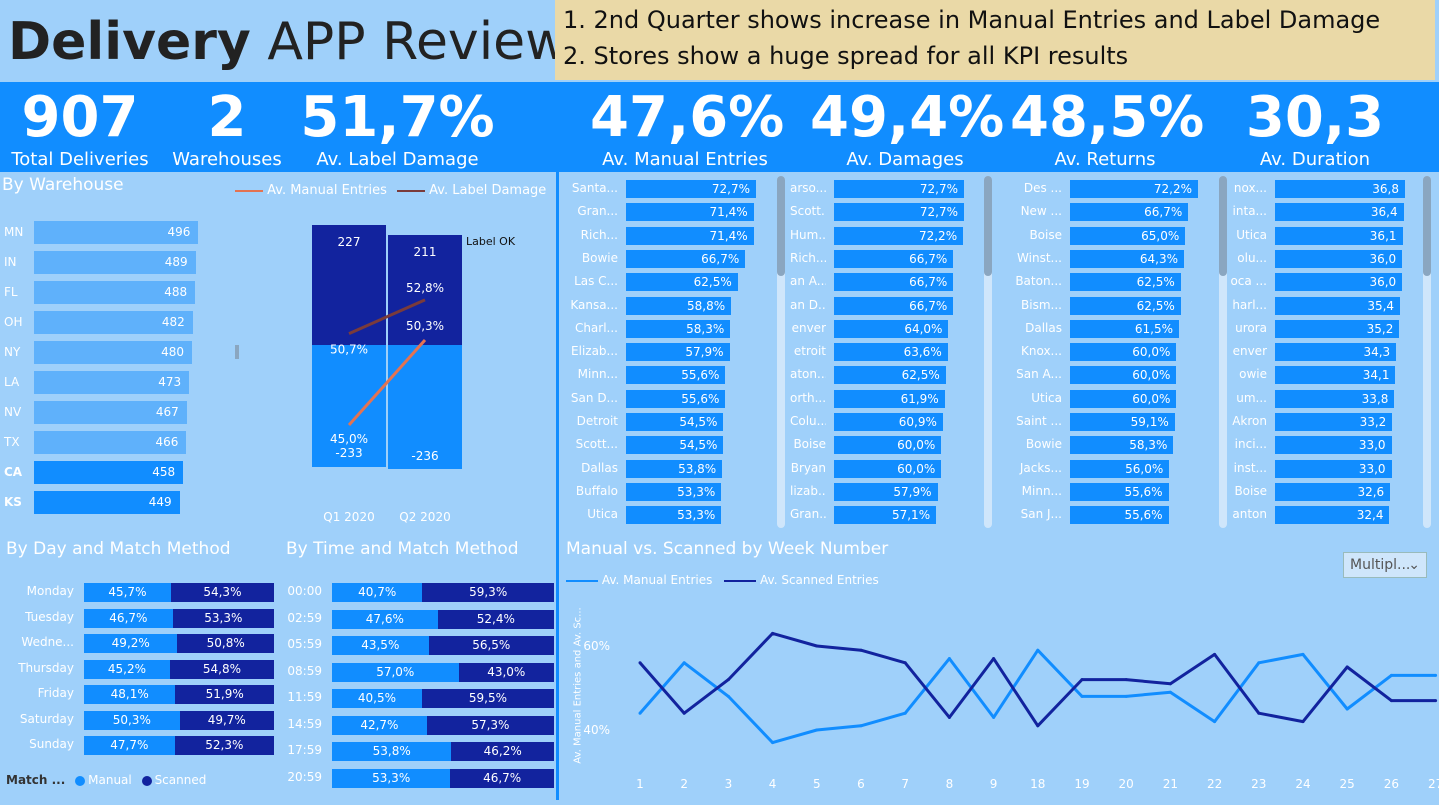 The image size is (1439, 805). Describe the element at coordinates (1339, 212) in the screenshot. I see `store-value-bar: 36,4` at that location.